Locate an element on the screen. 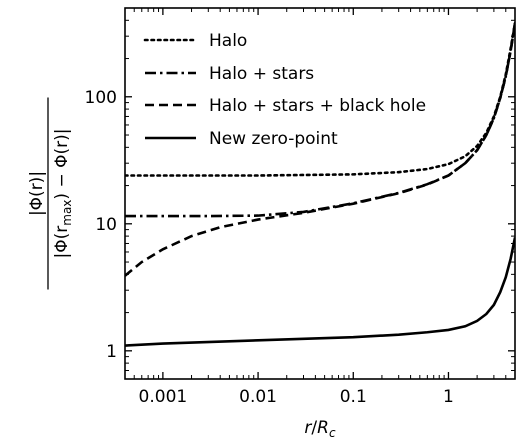  y-axis-label-denominator: |Φ(rmax) − Φ(r)| is located at coordinates (63, 194).